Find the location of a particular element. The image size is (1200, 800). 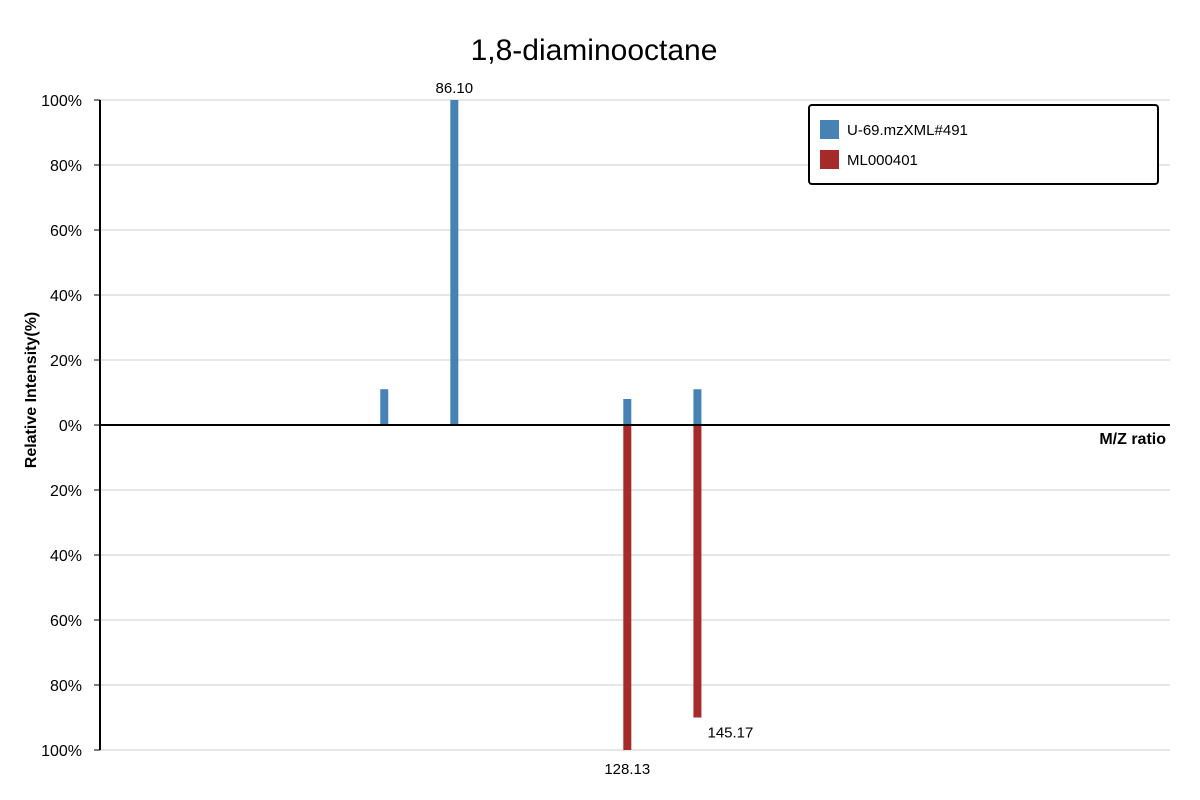

legend-box is located at coordinates (983, 144).